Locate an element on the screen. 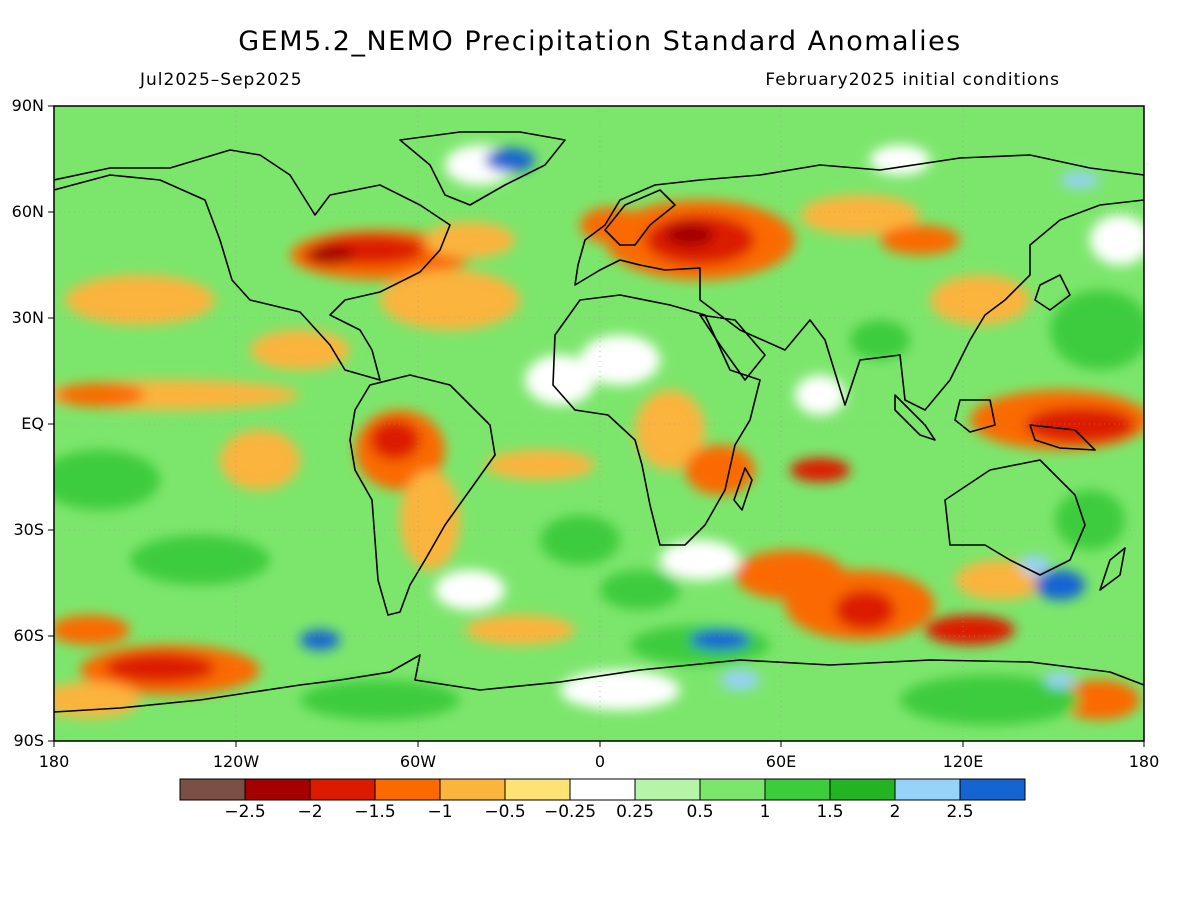  greenland-coast is located at coordinates (482, 168).